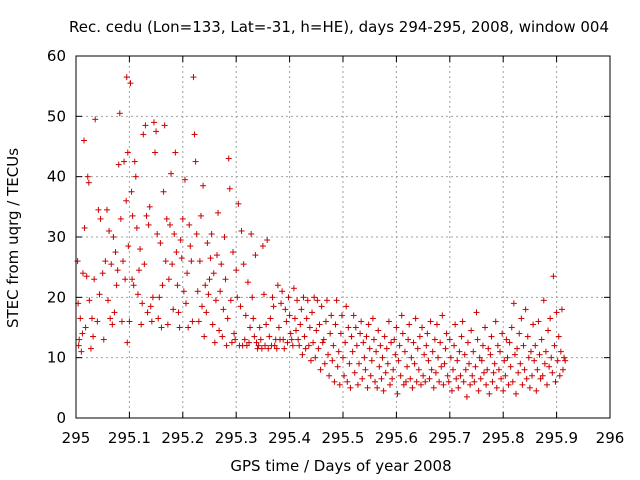  I want to click on x-tick-label: 295.3, so click(236, 438).